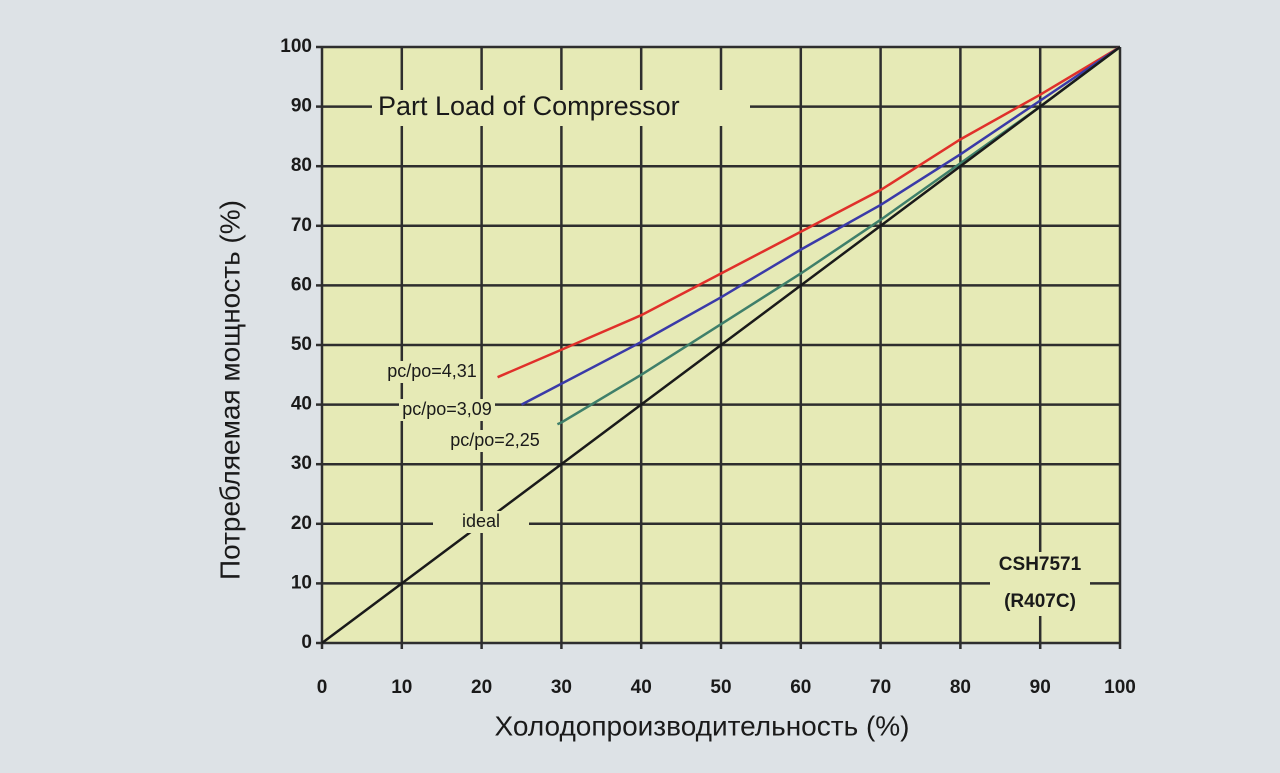  What do you see at coordinates (880, 687) in the screenshot?
I see `x-tick-label: 70` at bounding box center [880, 687].